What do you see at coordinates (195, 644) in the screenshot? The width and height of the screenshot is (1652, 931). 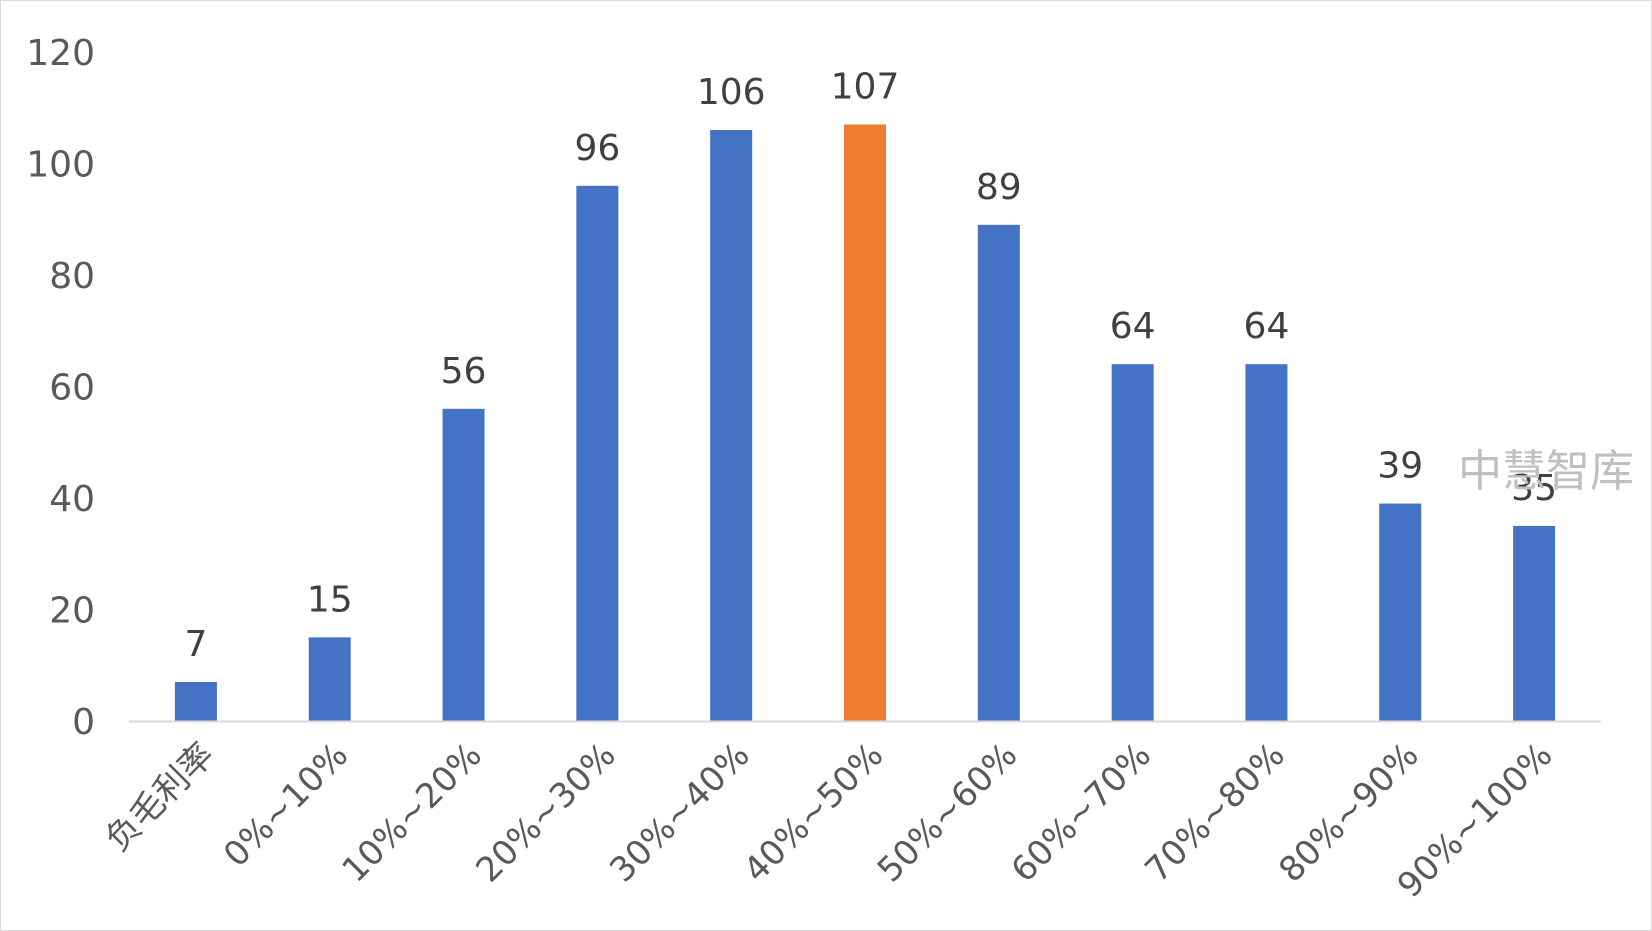 I see `data-label-0: 7` at bounding box center [195, 644].